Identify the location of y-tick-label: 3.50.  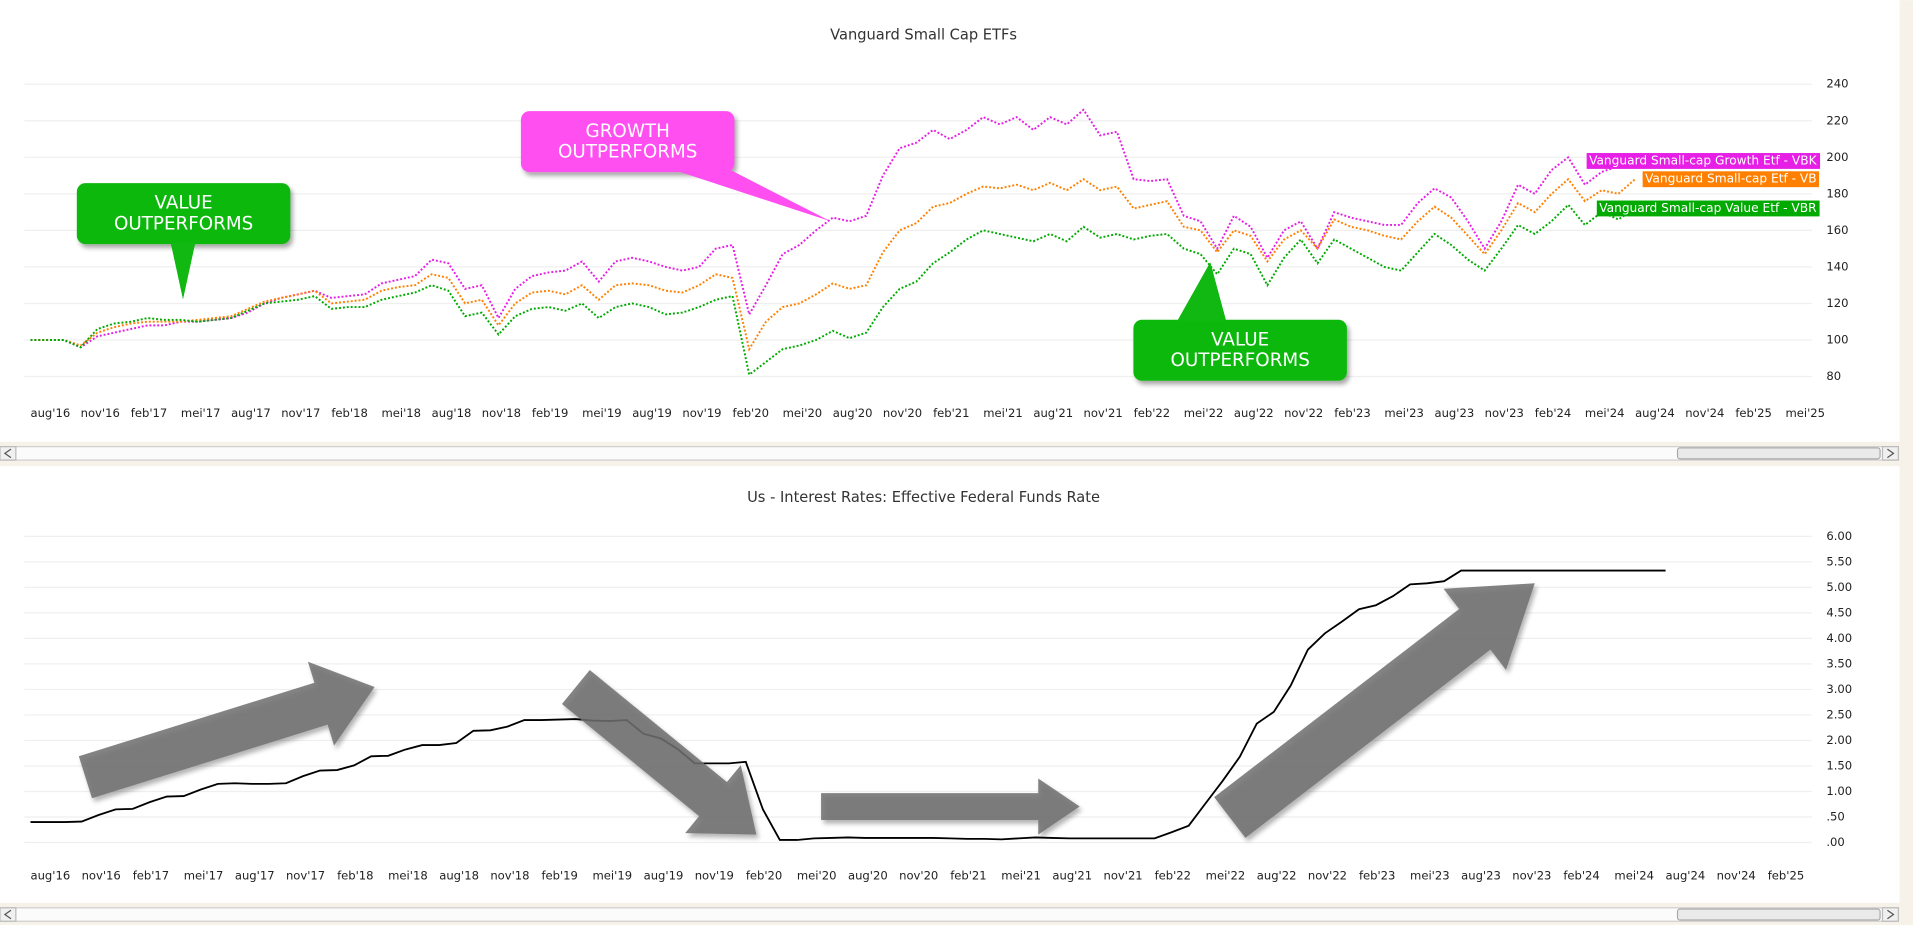
(1839, 663).